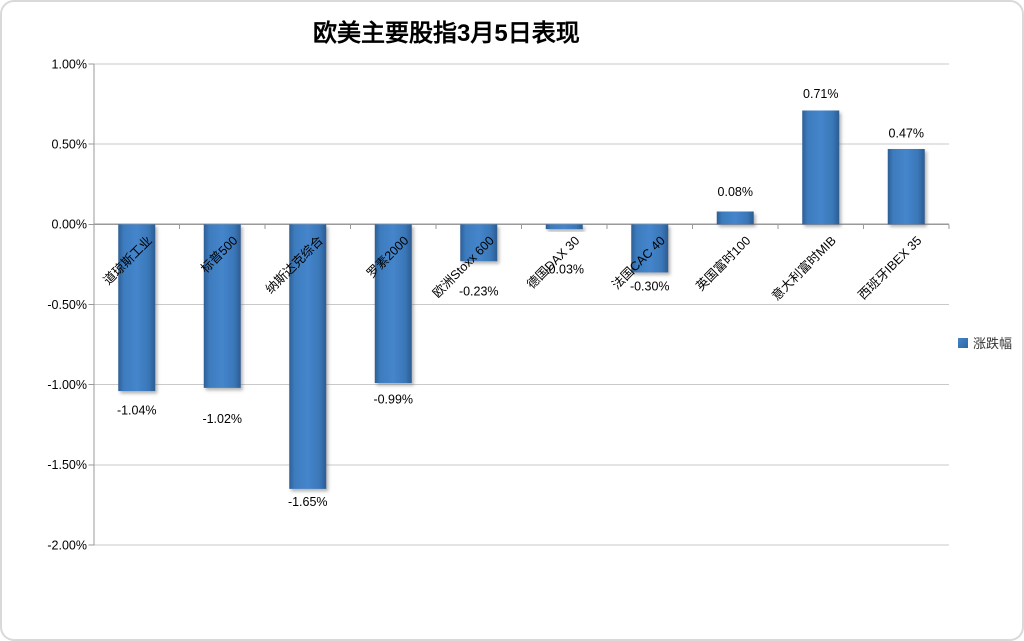 The image size is (1024, 641). I want to click on y-axis-tick-label: -2.00%, so click(67, 545).